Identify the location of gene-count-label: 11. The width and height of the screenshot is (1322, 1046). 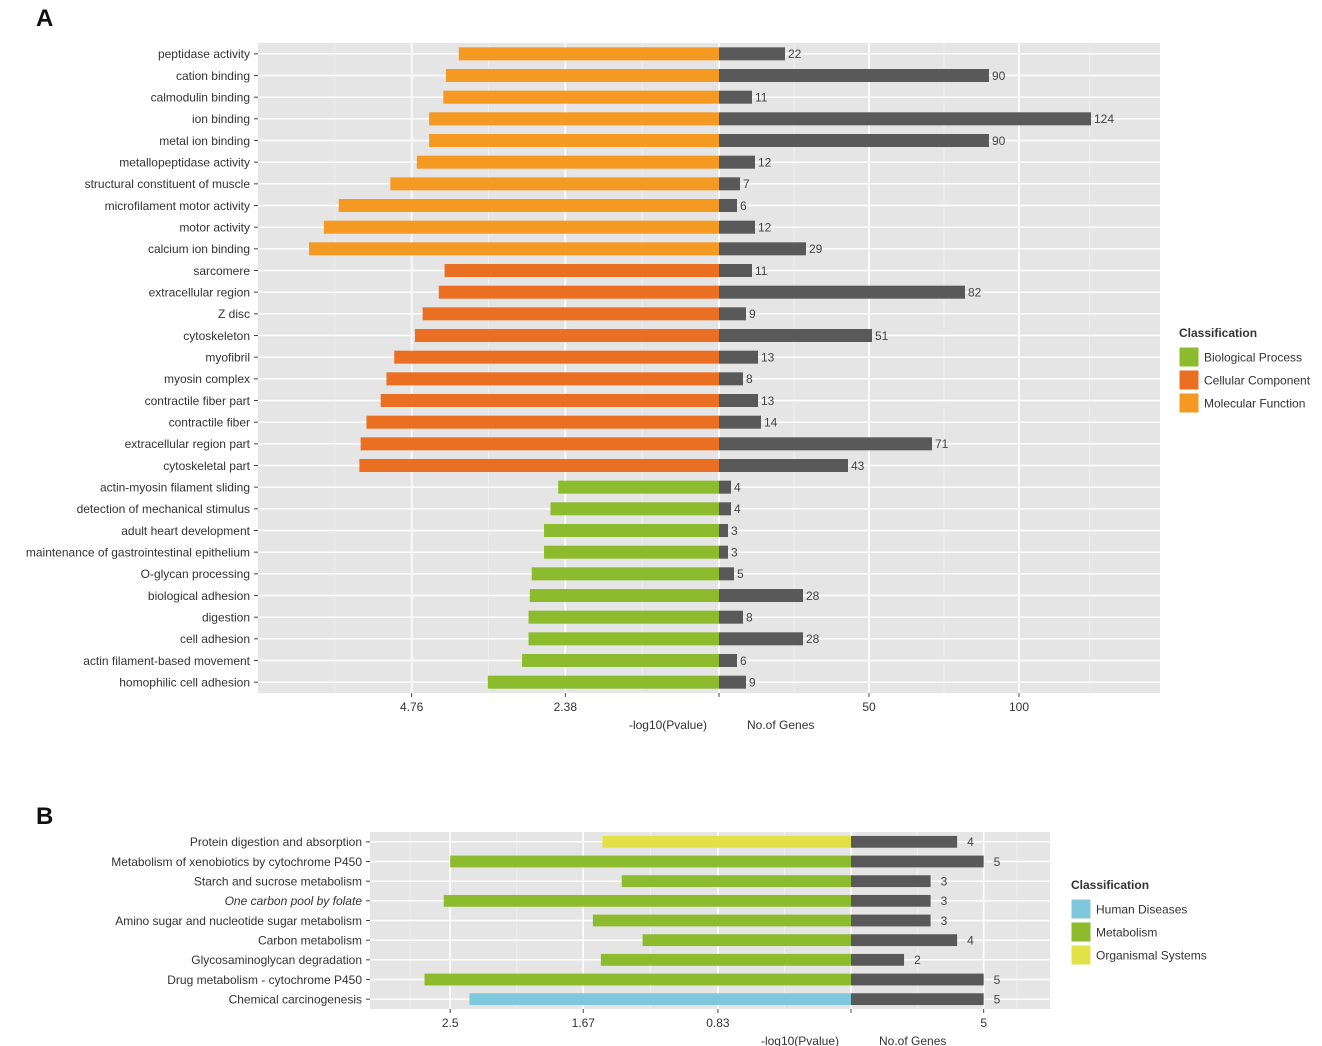
(761, 97).